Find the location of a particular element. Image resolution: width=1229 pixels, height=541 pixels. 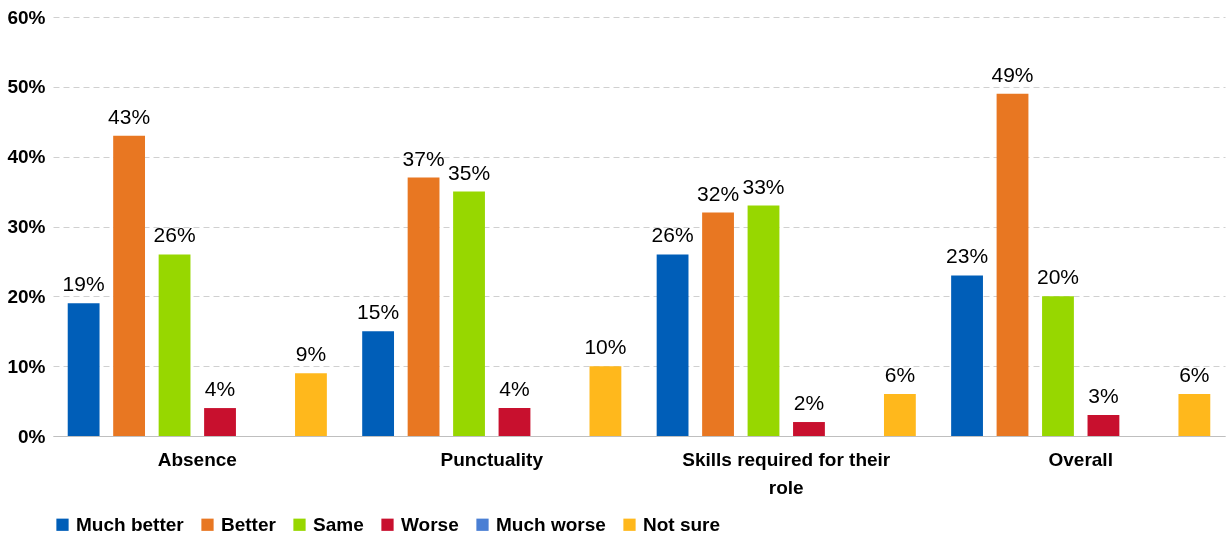

legend-label: Same is located at coordinates (338, 524).